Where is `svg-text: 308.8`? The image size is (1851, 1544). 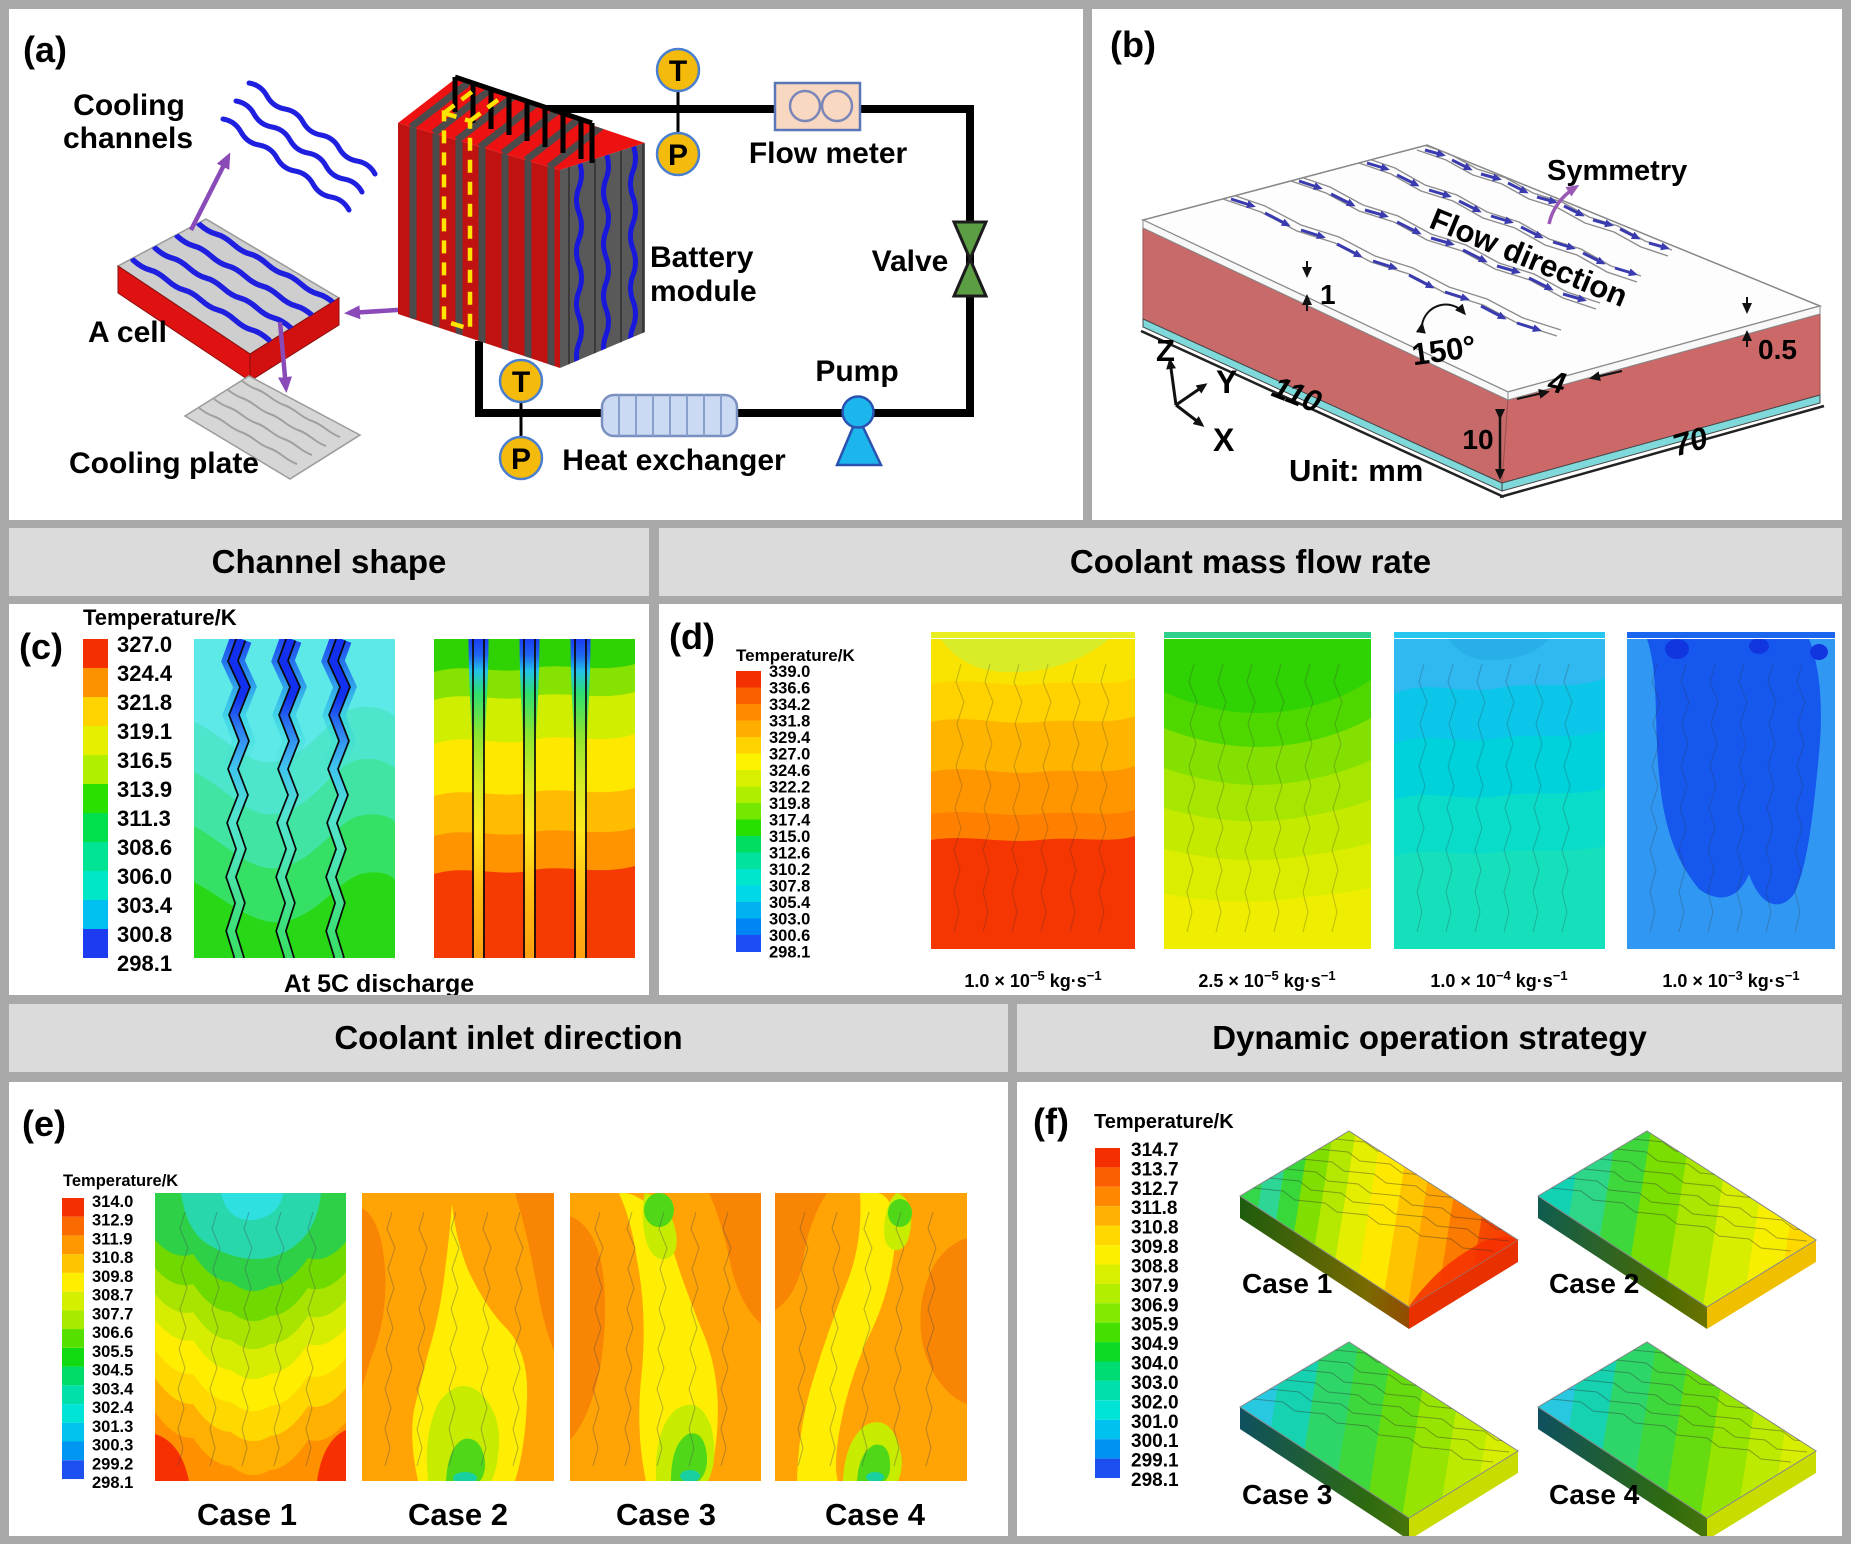
svg-text: 308.8 is located at coordinates (1155, 1267).